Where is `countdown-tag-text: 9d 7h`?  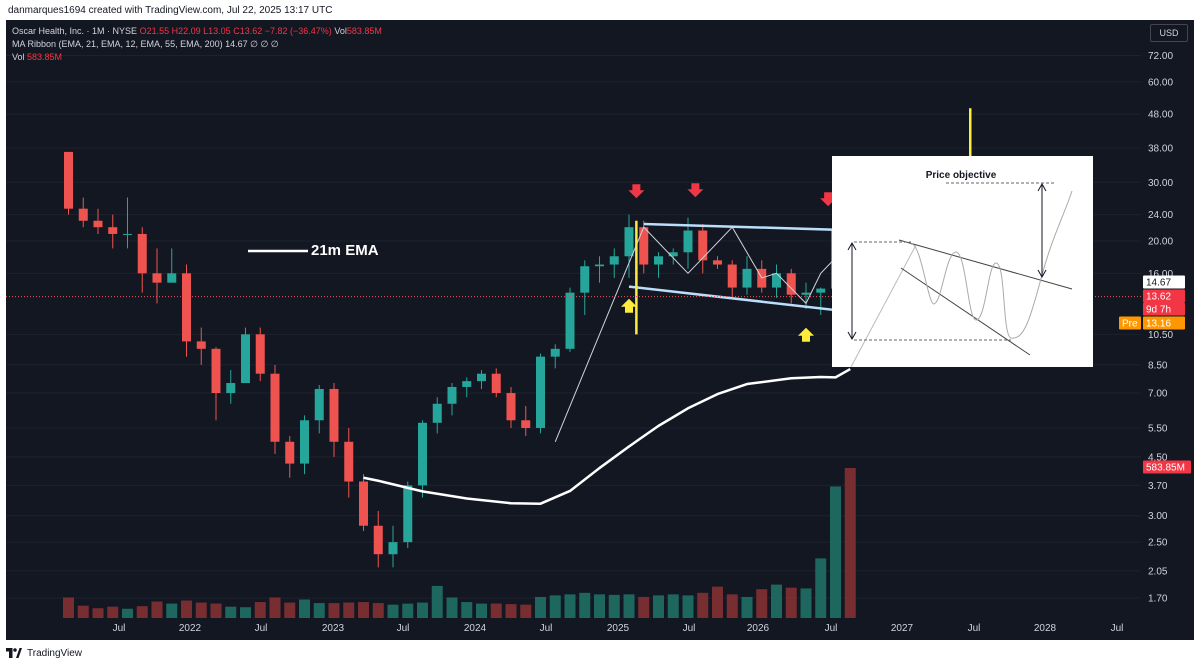
countdown-tag-text: 9d 7h is located at coordinates (1158, 310).